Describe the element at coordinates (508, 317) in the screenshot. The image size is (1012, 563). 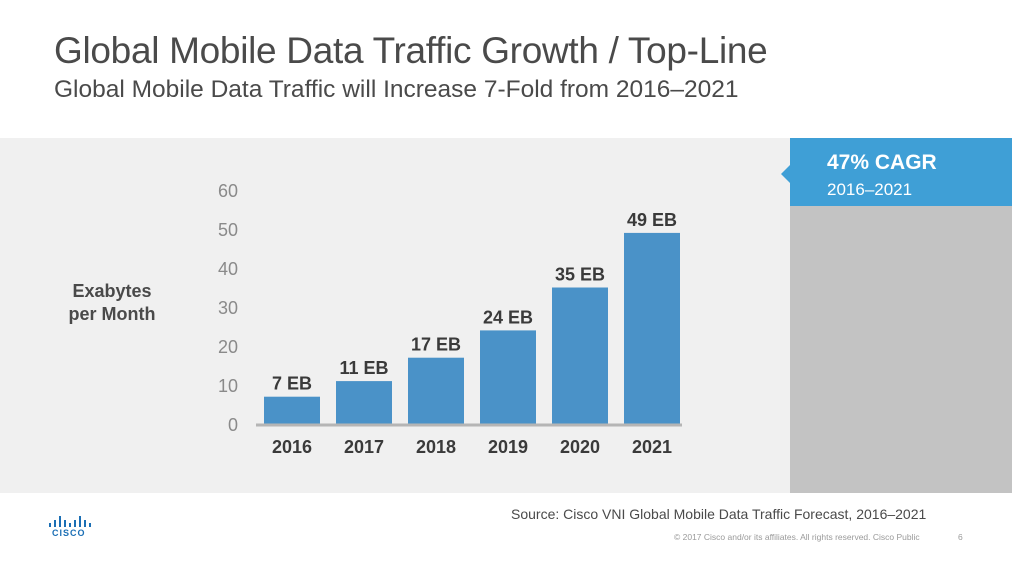
I see `data-label: 24 EB` at that location.